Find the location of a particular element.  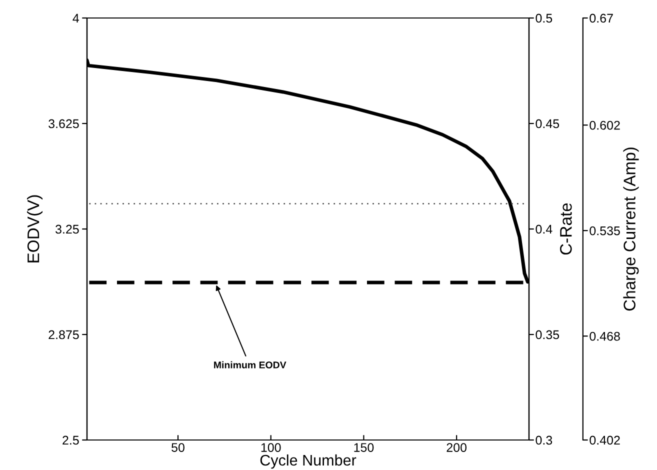

x-axis-title: Cycle Number is located at coordinates (308, 461).